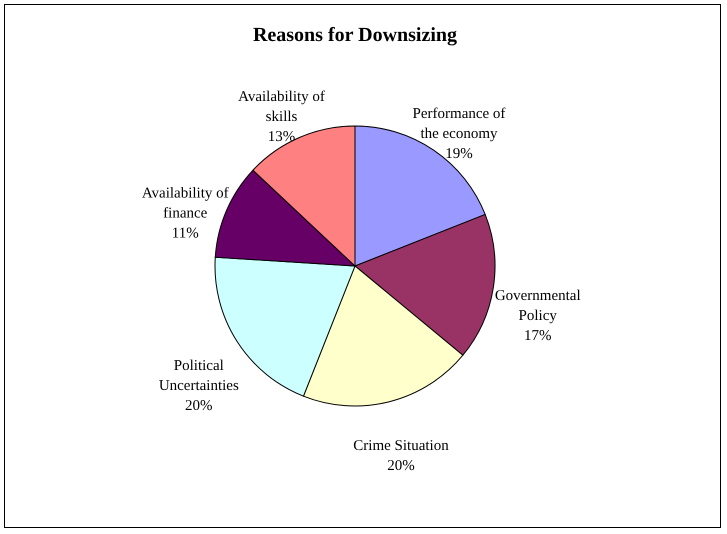  I want to click on slice-label: Crime Situation, so click(401, 446).